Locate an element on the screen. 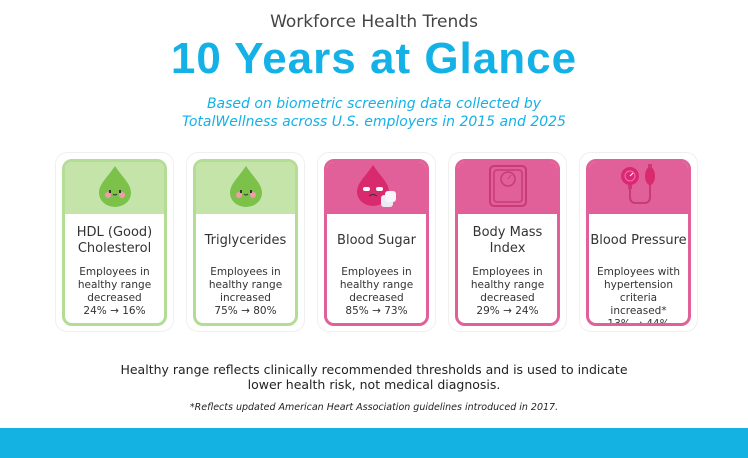 This screenshot has width=748, height=458. scale-icon is located at coordinates (508, 188).